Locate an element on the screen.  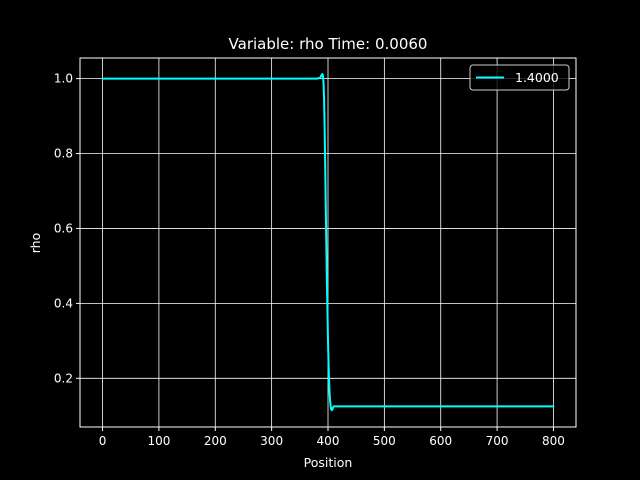
x-tick-label: 600 is located at coordinates (440, 441).